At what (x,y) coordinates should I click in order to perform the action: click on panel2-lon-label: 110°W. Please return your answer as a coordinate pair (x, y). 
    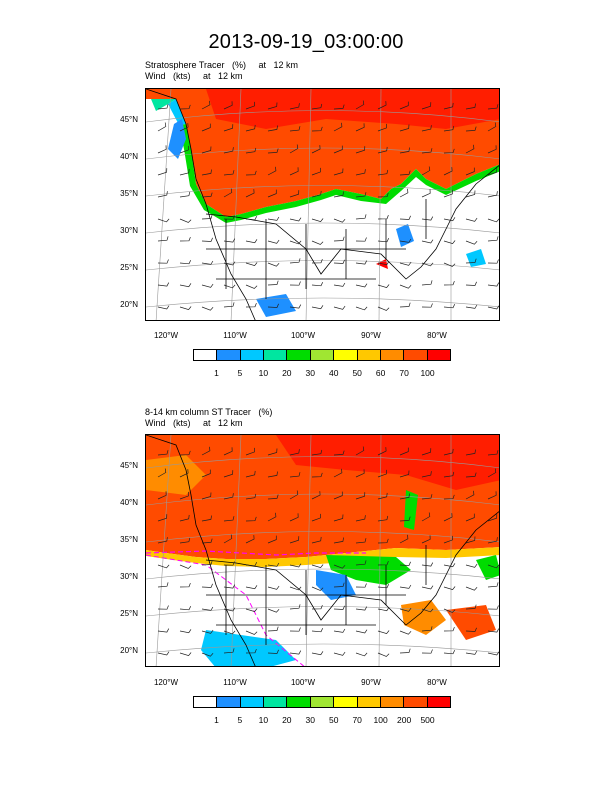
    Looking at the image, I should click on (235, 682).